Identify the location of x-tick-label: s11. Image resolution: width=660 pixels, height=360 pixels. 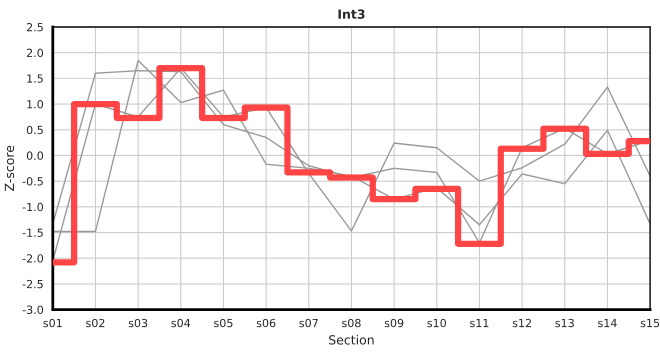
(479, 323).